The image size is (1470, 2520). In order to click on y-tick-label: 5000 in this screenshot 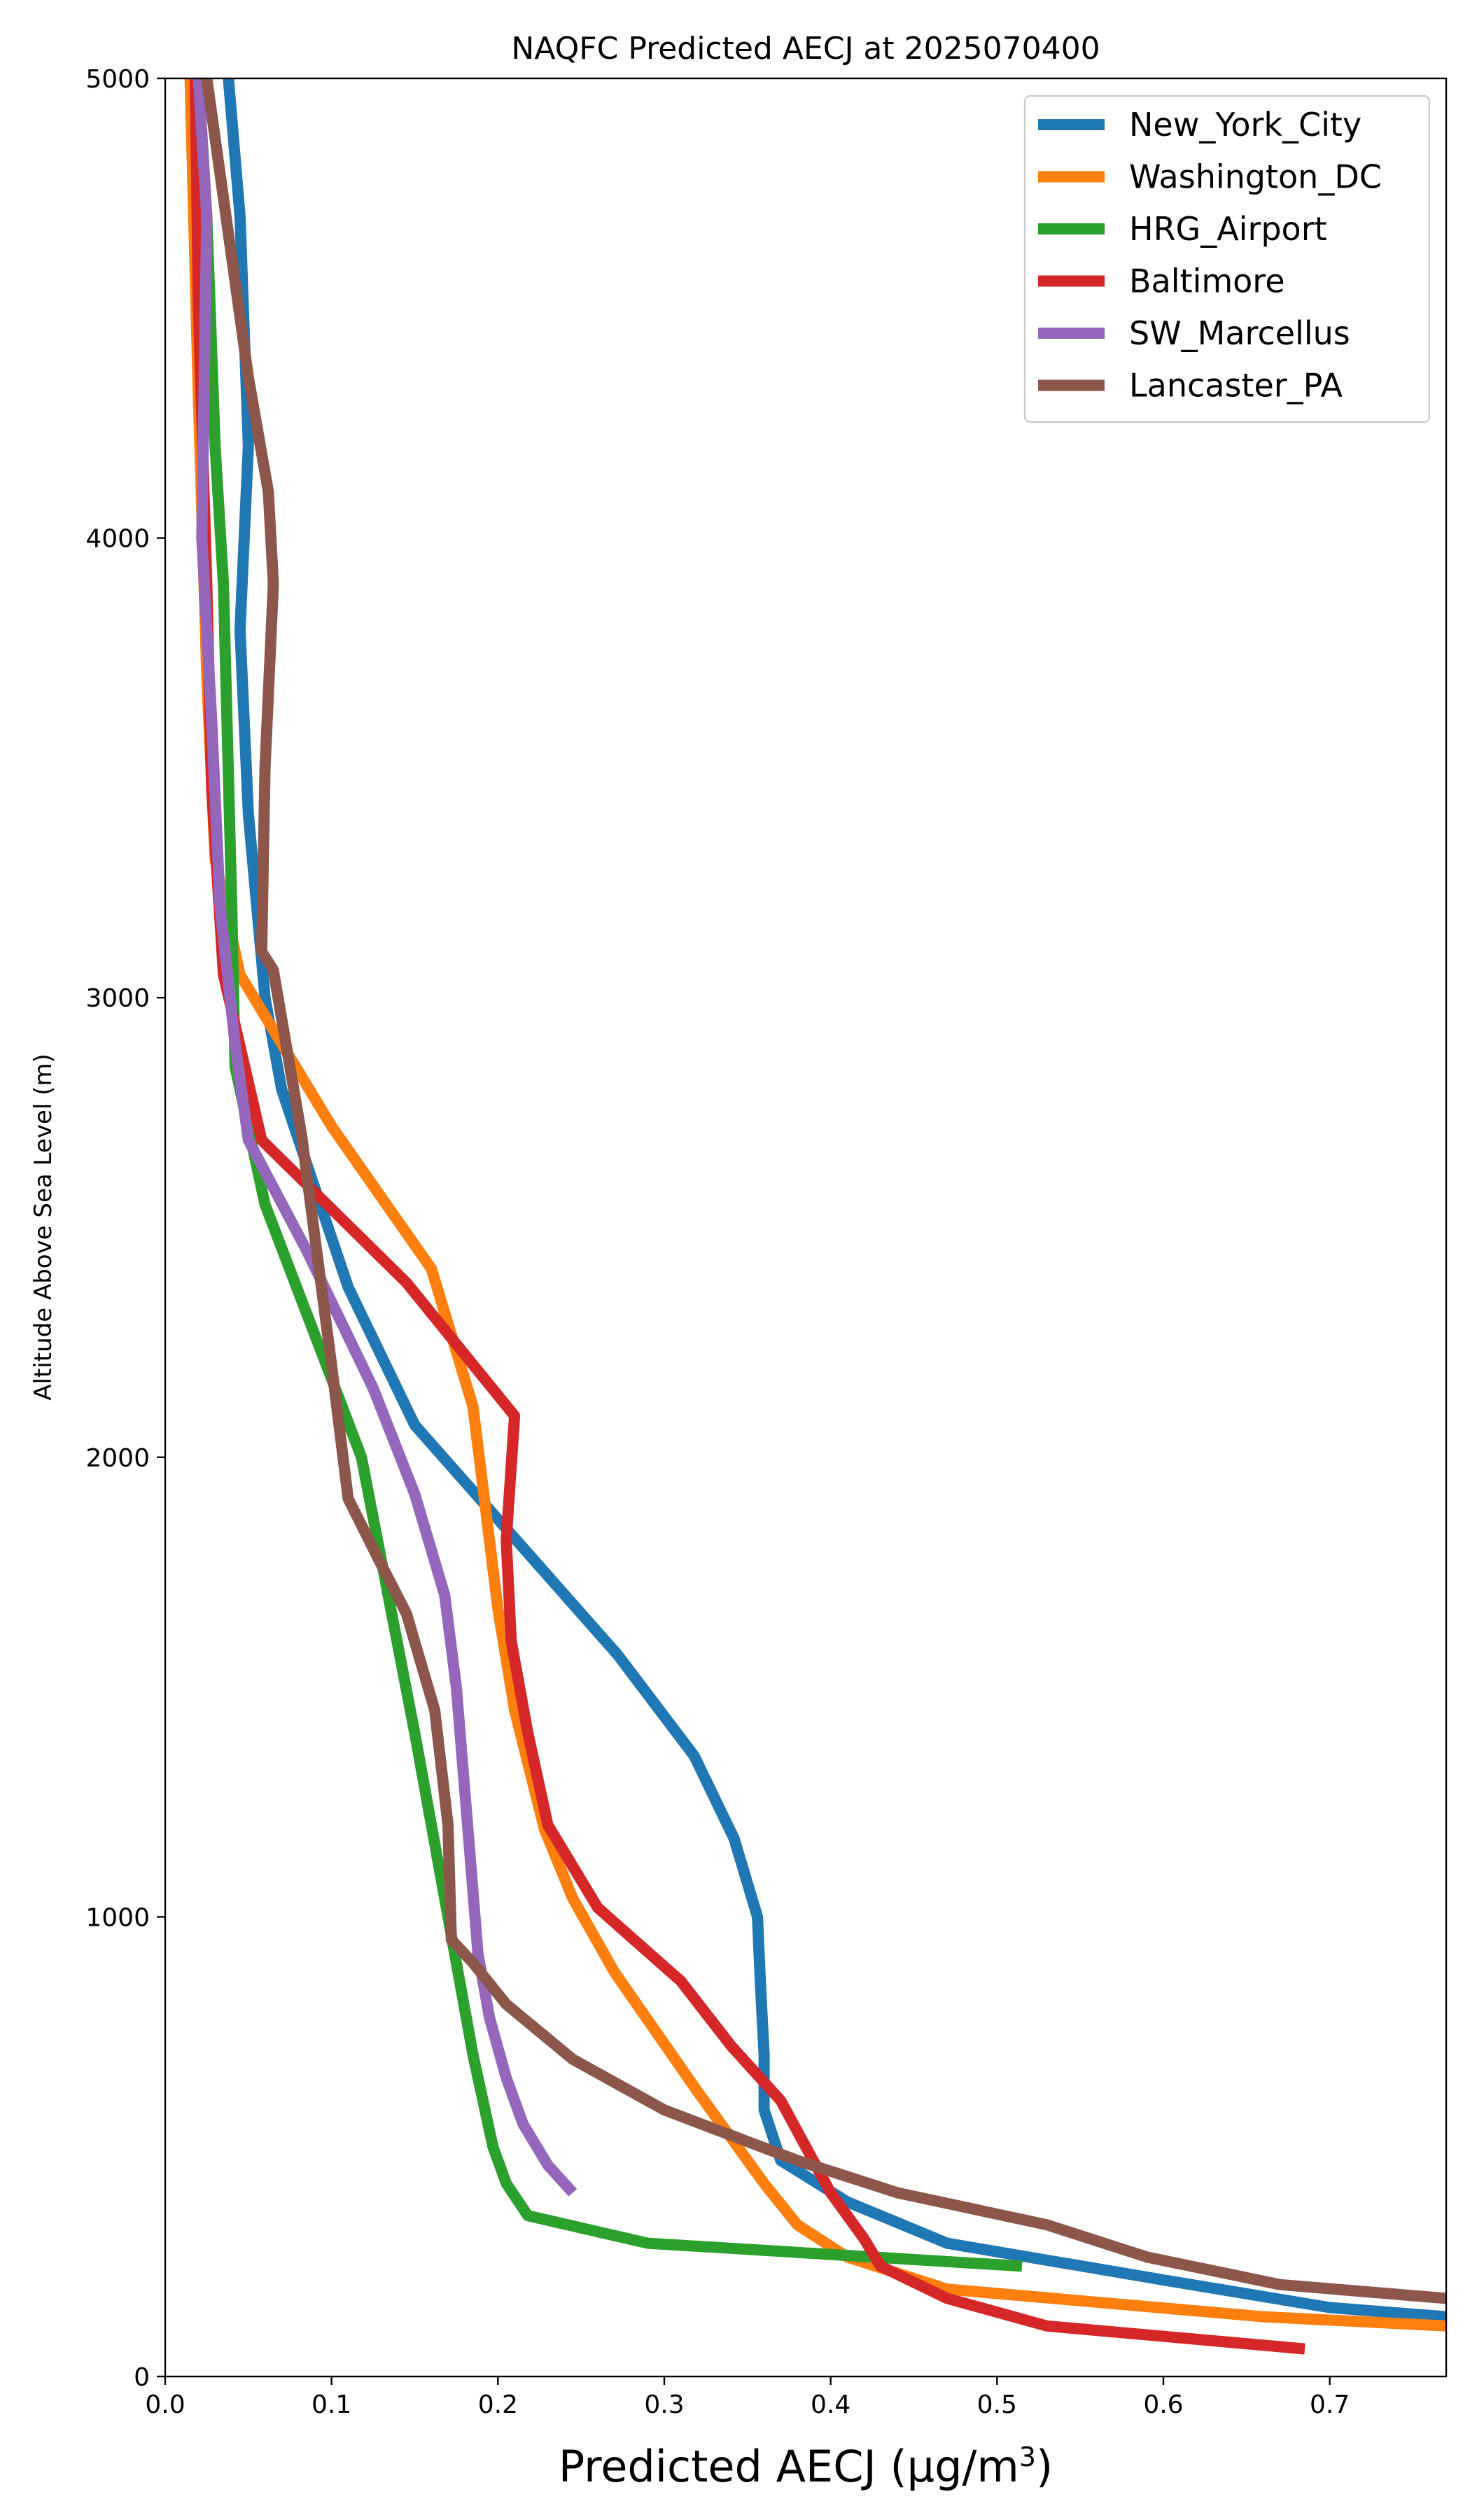, I will do `click(117, 79)`.